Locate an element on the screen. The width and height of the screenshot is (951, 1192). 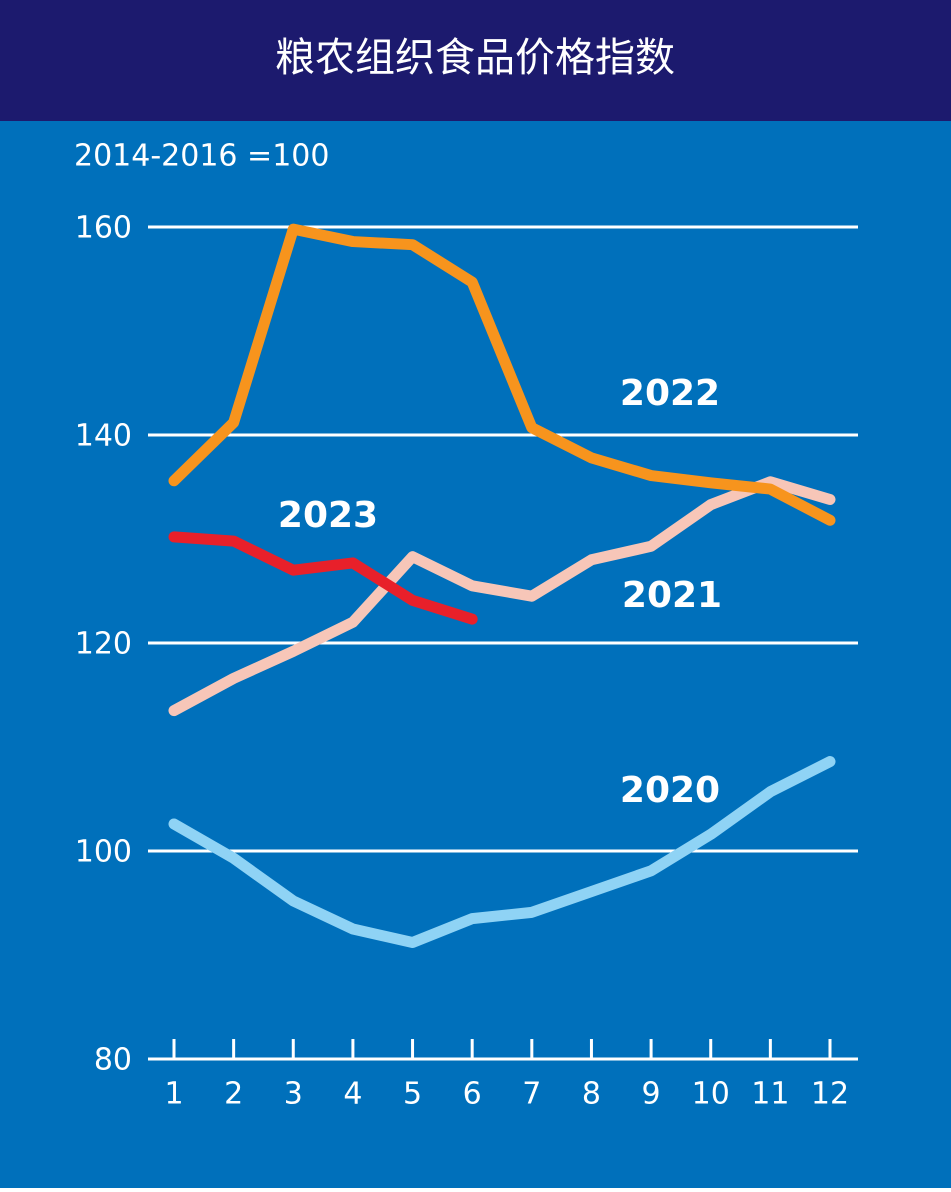
x-tick-label: 12 is located at coordinates (830, 1094).